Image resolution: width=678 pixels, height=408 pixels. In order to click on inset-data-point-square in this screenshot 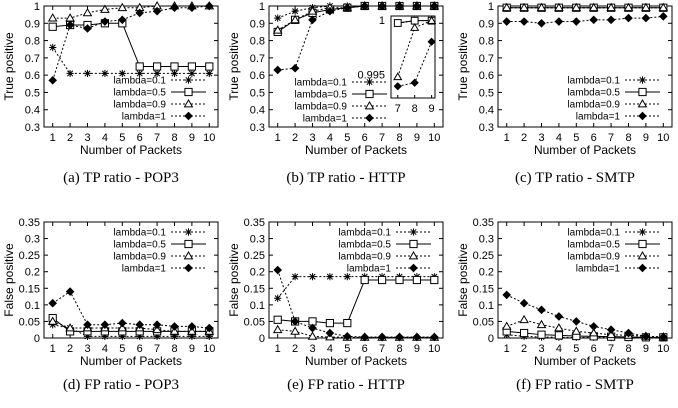, I will do `click(397, 23)`.